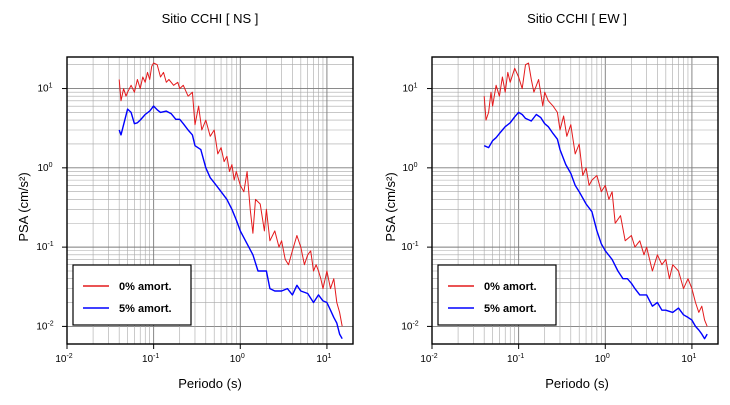 This screenshot has width=730, height=405. What do you see at coordinates (210, 383) in the screenshot?
I see `x-axis-label-ns: Periodo (s)` at bounding box center [210, 383].